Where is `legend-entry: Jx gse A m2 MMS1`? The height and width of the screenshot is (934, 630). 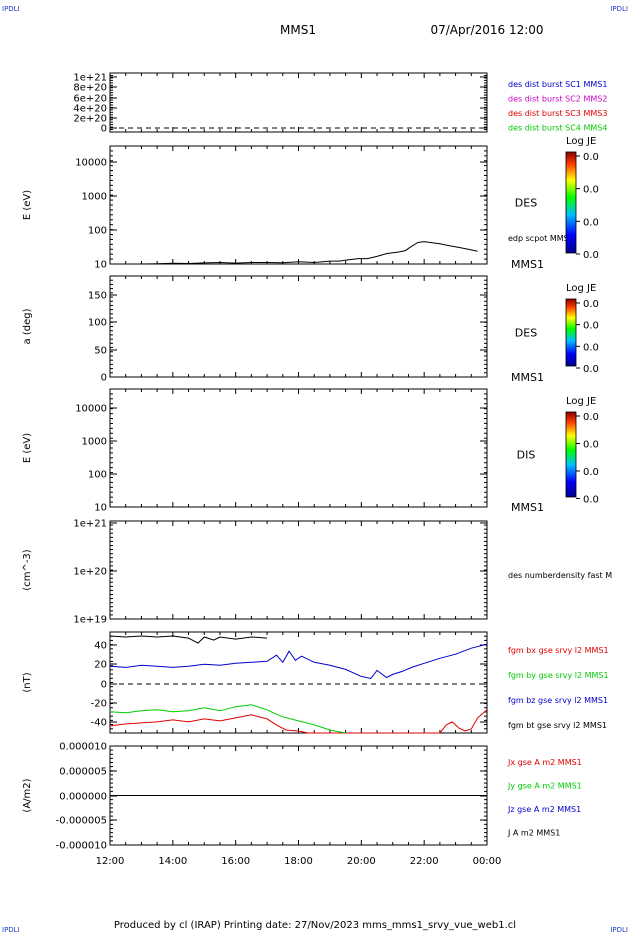
legend-entry: Jx gse A m2 MMS1 is located at coordinates (544, 762).